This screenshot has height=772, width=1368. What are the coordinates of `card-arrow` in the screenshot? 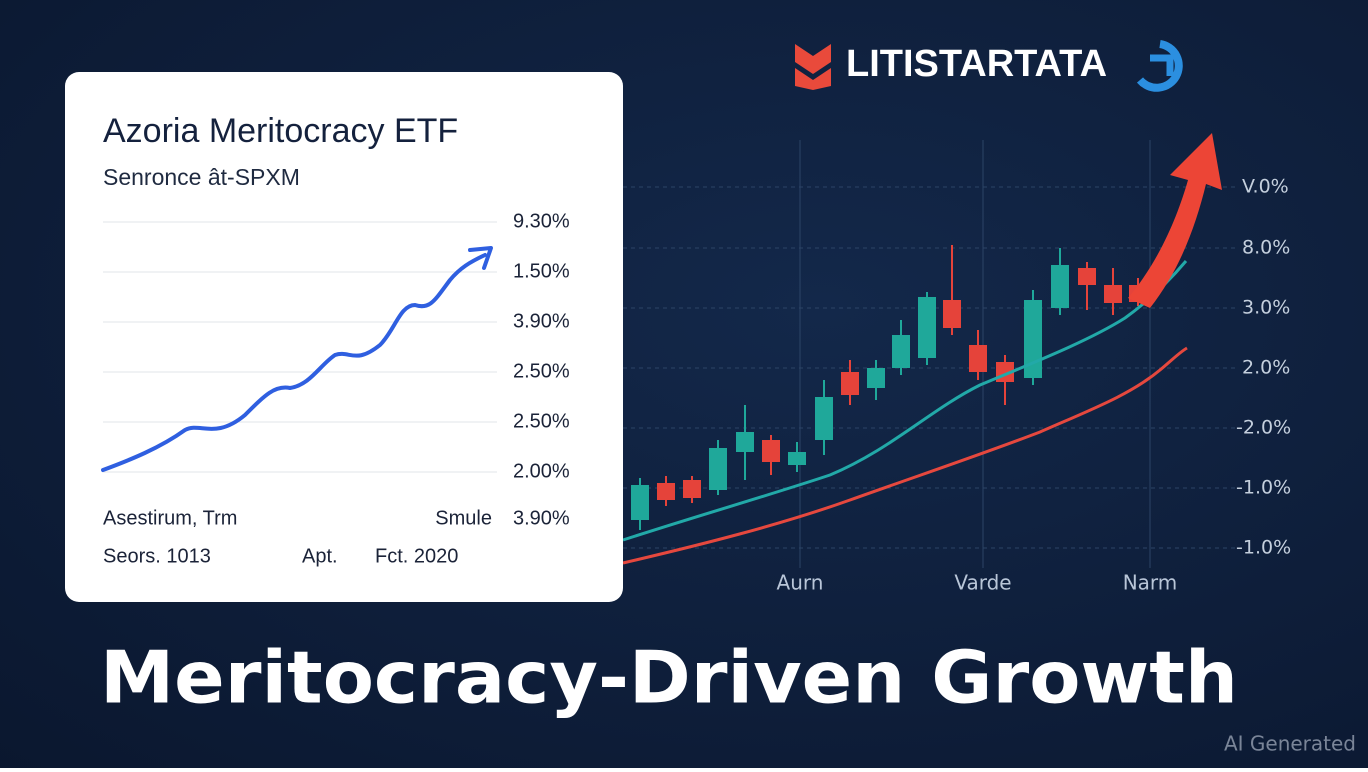 It's located at (480, 258).